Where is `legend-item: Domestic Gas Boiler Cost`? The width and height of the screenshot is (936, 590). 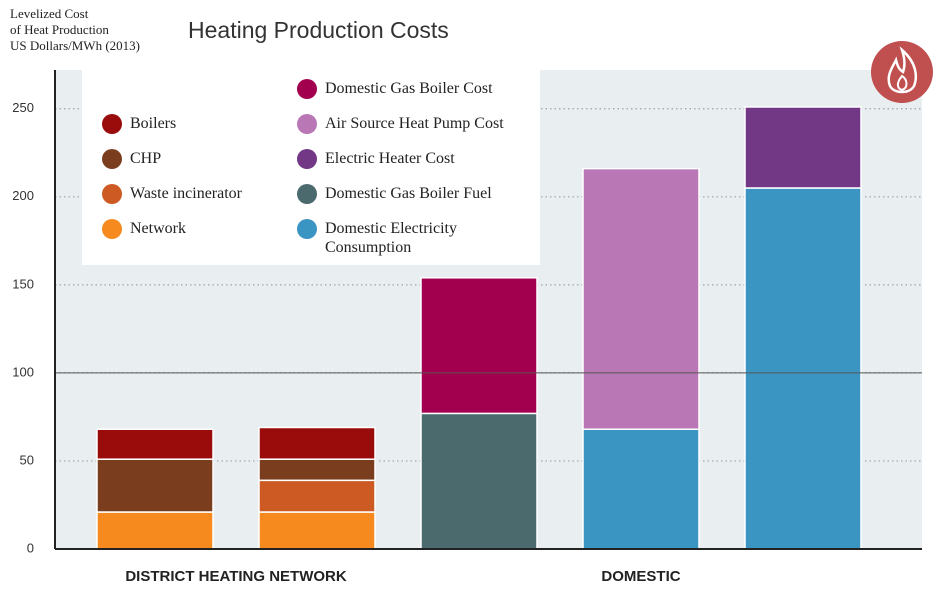 legend-item: Domestic Gas Boiler Cost is located at coordinates (409, 89).